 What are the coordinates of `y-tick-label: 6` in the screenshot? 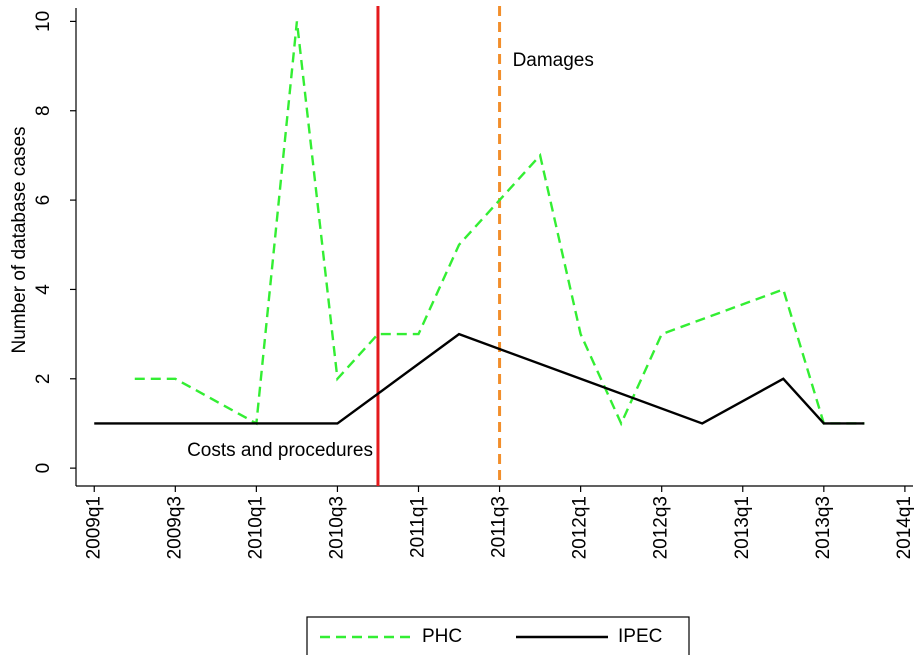 It's located at (43, 200).